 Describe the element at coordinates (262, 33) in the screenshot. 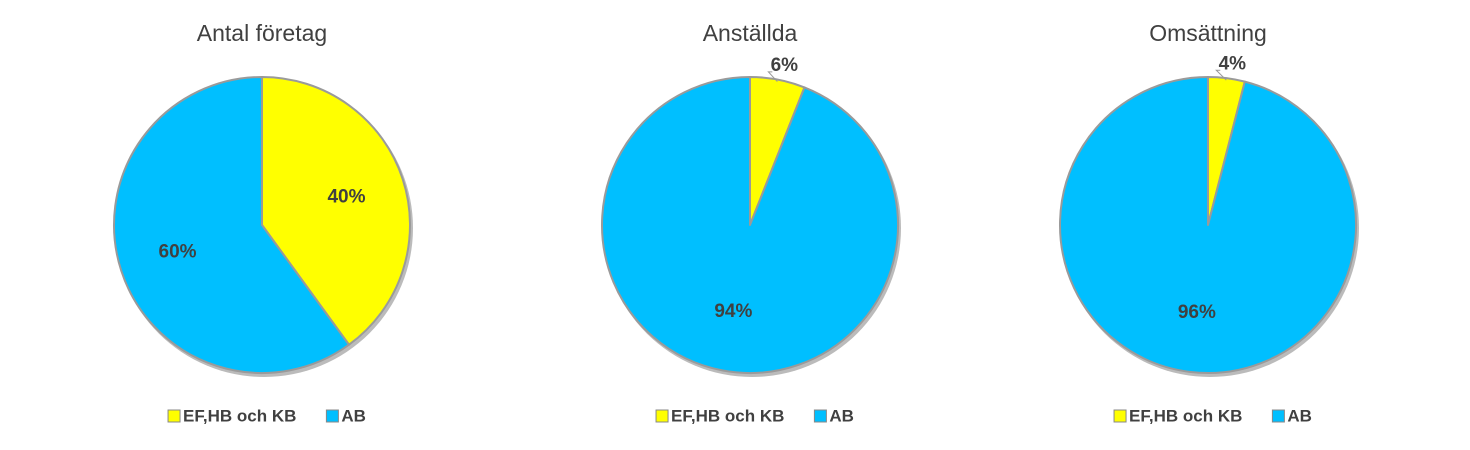

I see `chart-title: Antal företag` at that location.